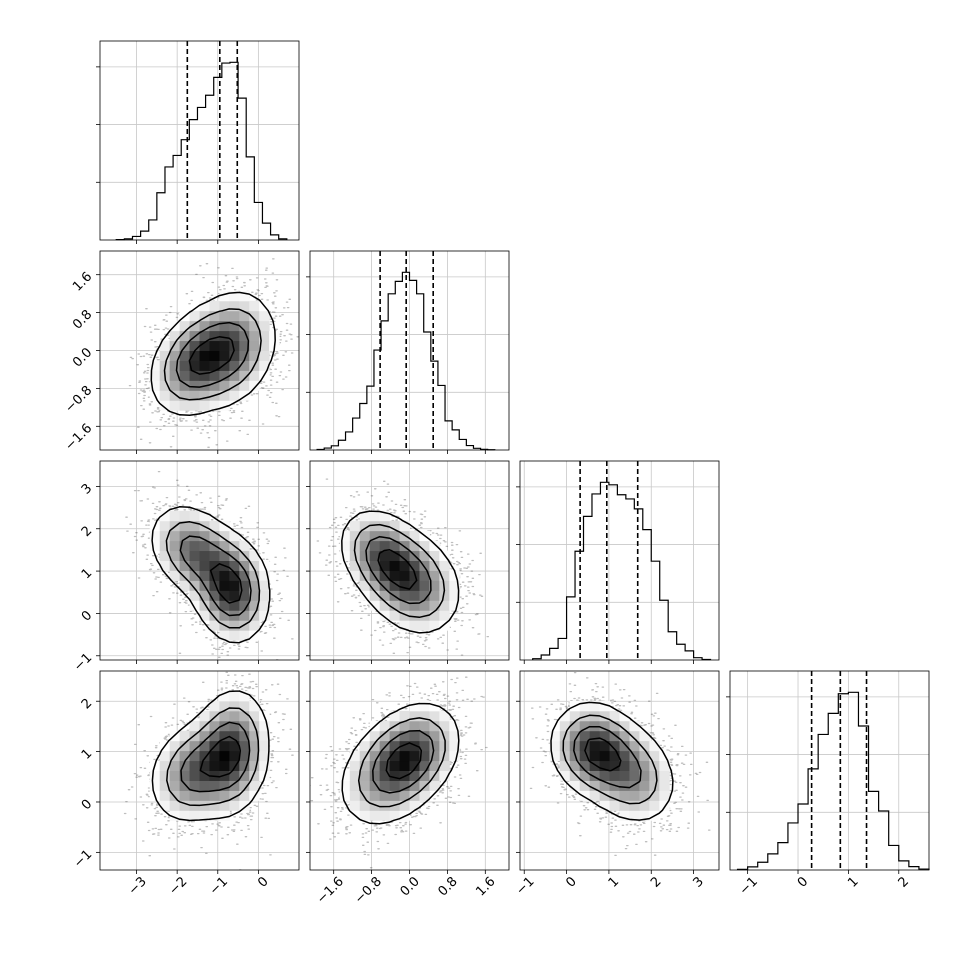 This screenshot has width=970, height=970. I want to click on x-tick-label: 0, so click(263, 882).